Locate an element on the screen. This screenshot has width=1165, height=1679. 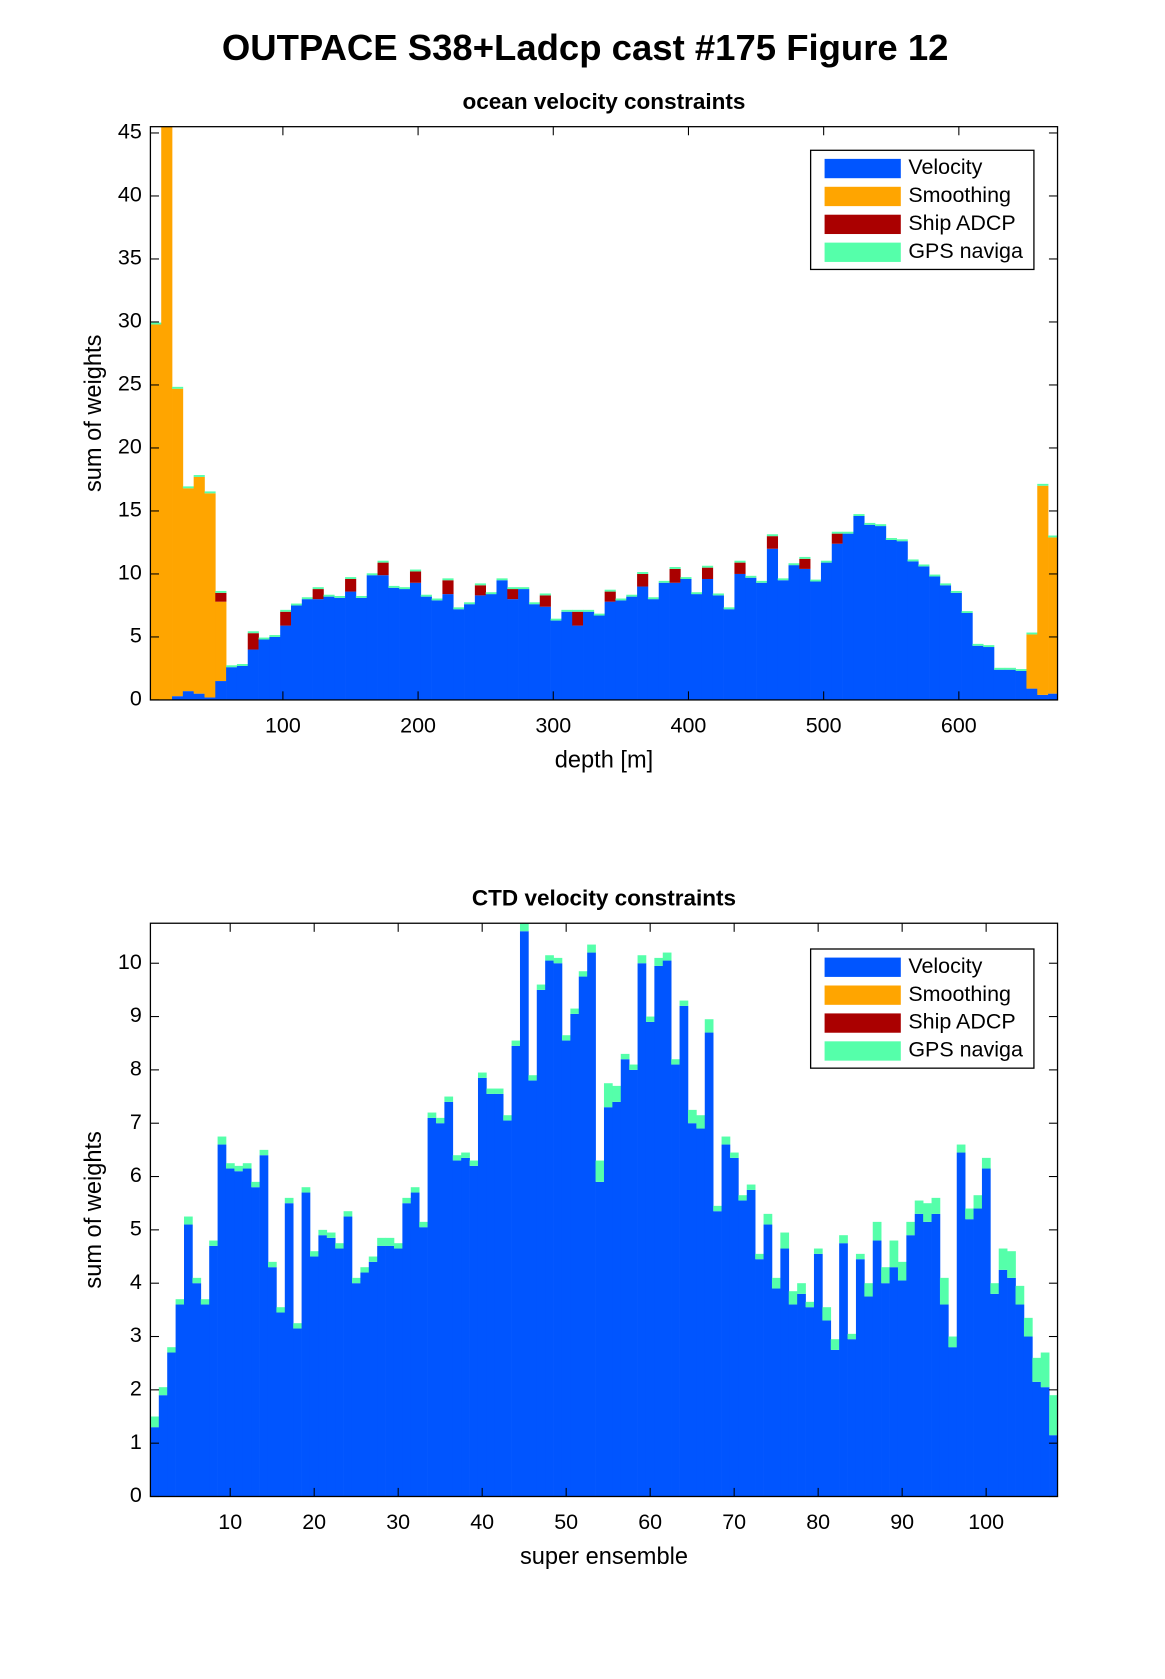
y-tick-label: 0 is located at coordinates (136, 699).